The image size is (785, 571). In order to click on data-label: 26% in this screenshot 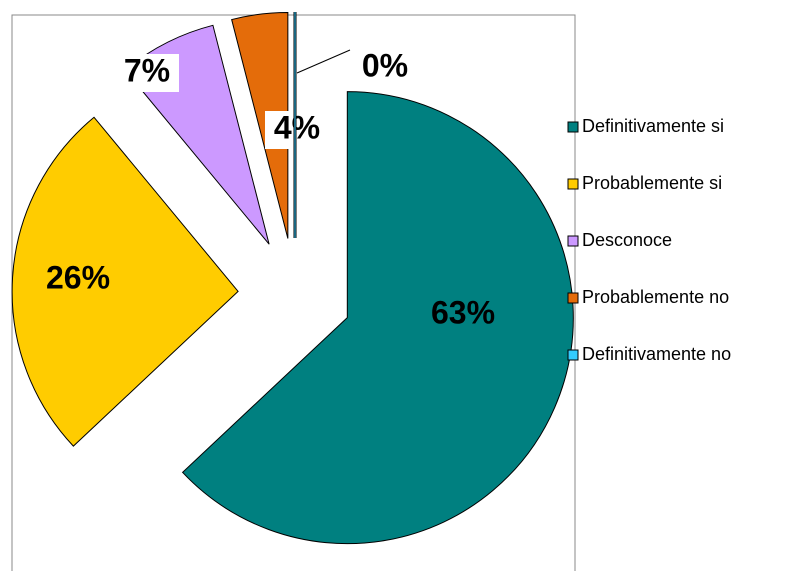, I will do `click(78, 277)`.